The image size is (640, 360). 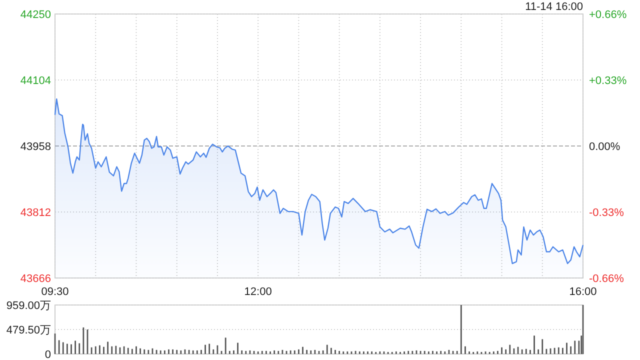 What do you see at coordinates (608, 15) in the screenshot?
I see `y2-tick-label: +0.66%` at bounding box center [608, 15].